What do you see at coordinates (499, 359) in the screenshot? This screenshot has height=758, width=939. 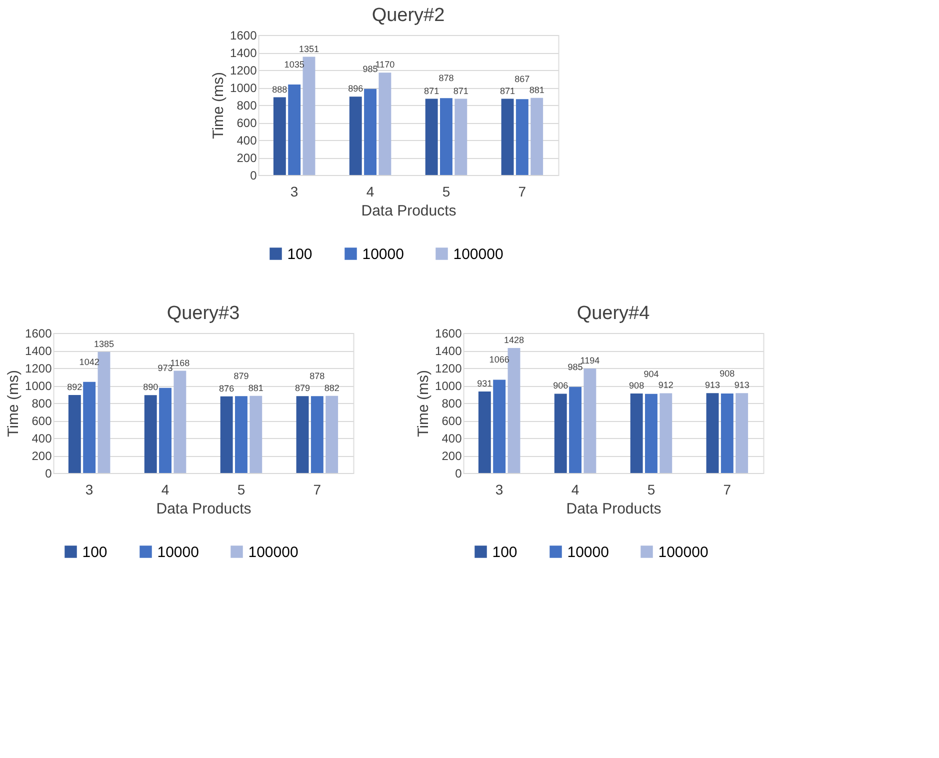 I see `data-label: 1066` at bounding box center [499, 359].